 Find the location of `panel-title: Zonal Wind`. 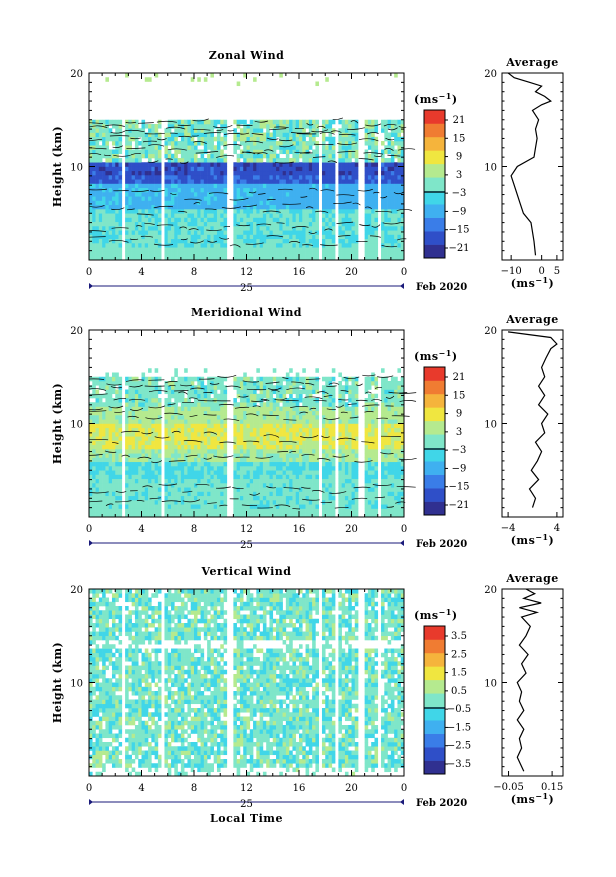

panel-title: Zonal Wind is located at coordinates (247, 55).